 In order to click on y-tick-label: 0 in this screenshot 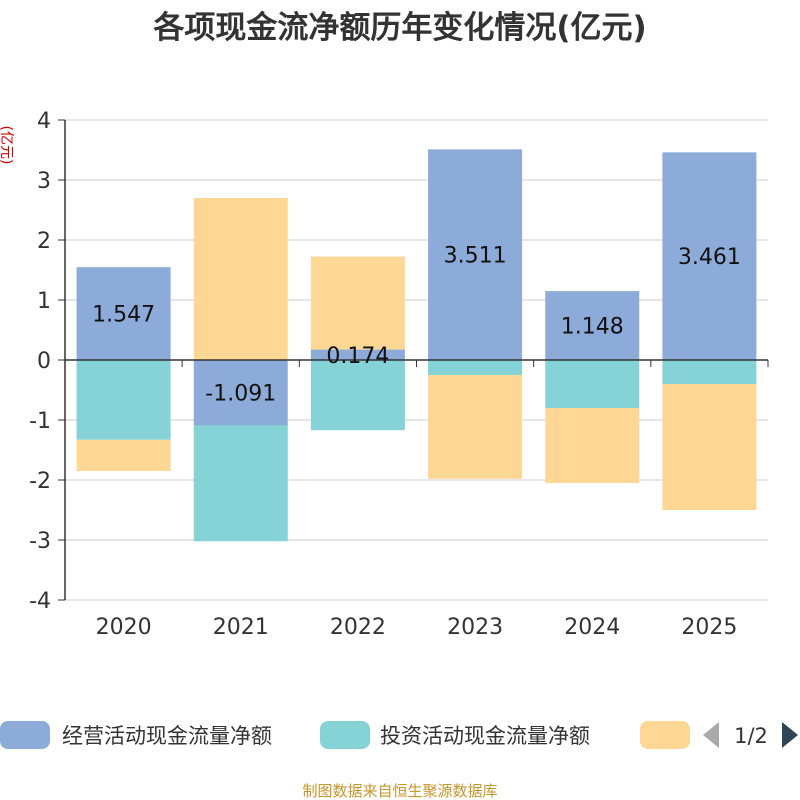, I will do `click(44, 361)`.